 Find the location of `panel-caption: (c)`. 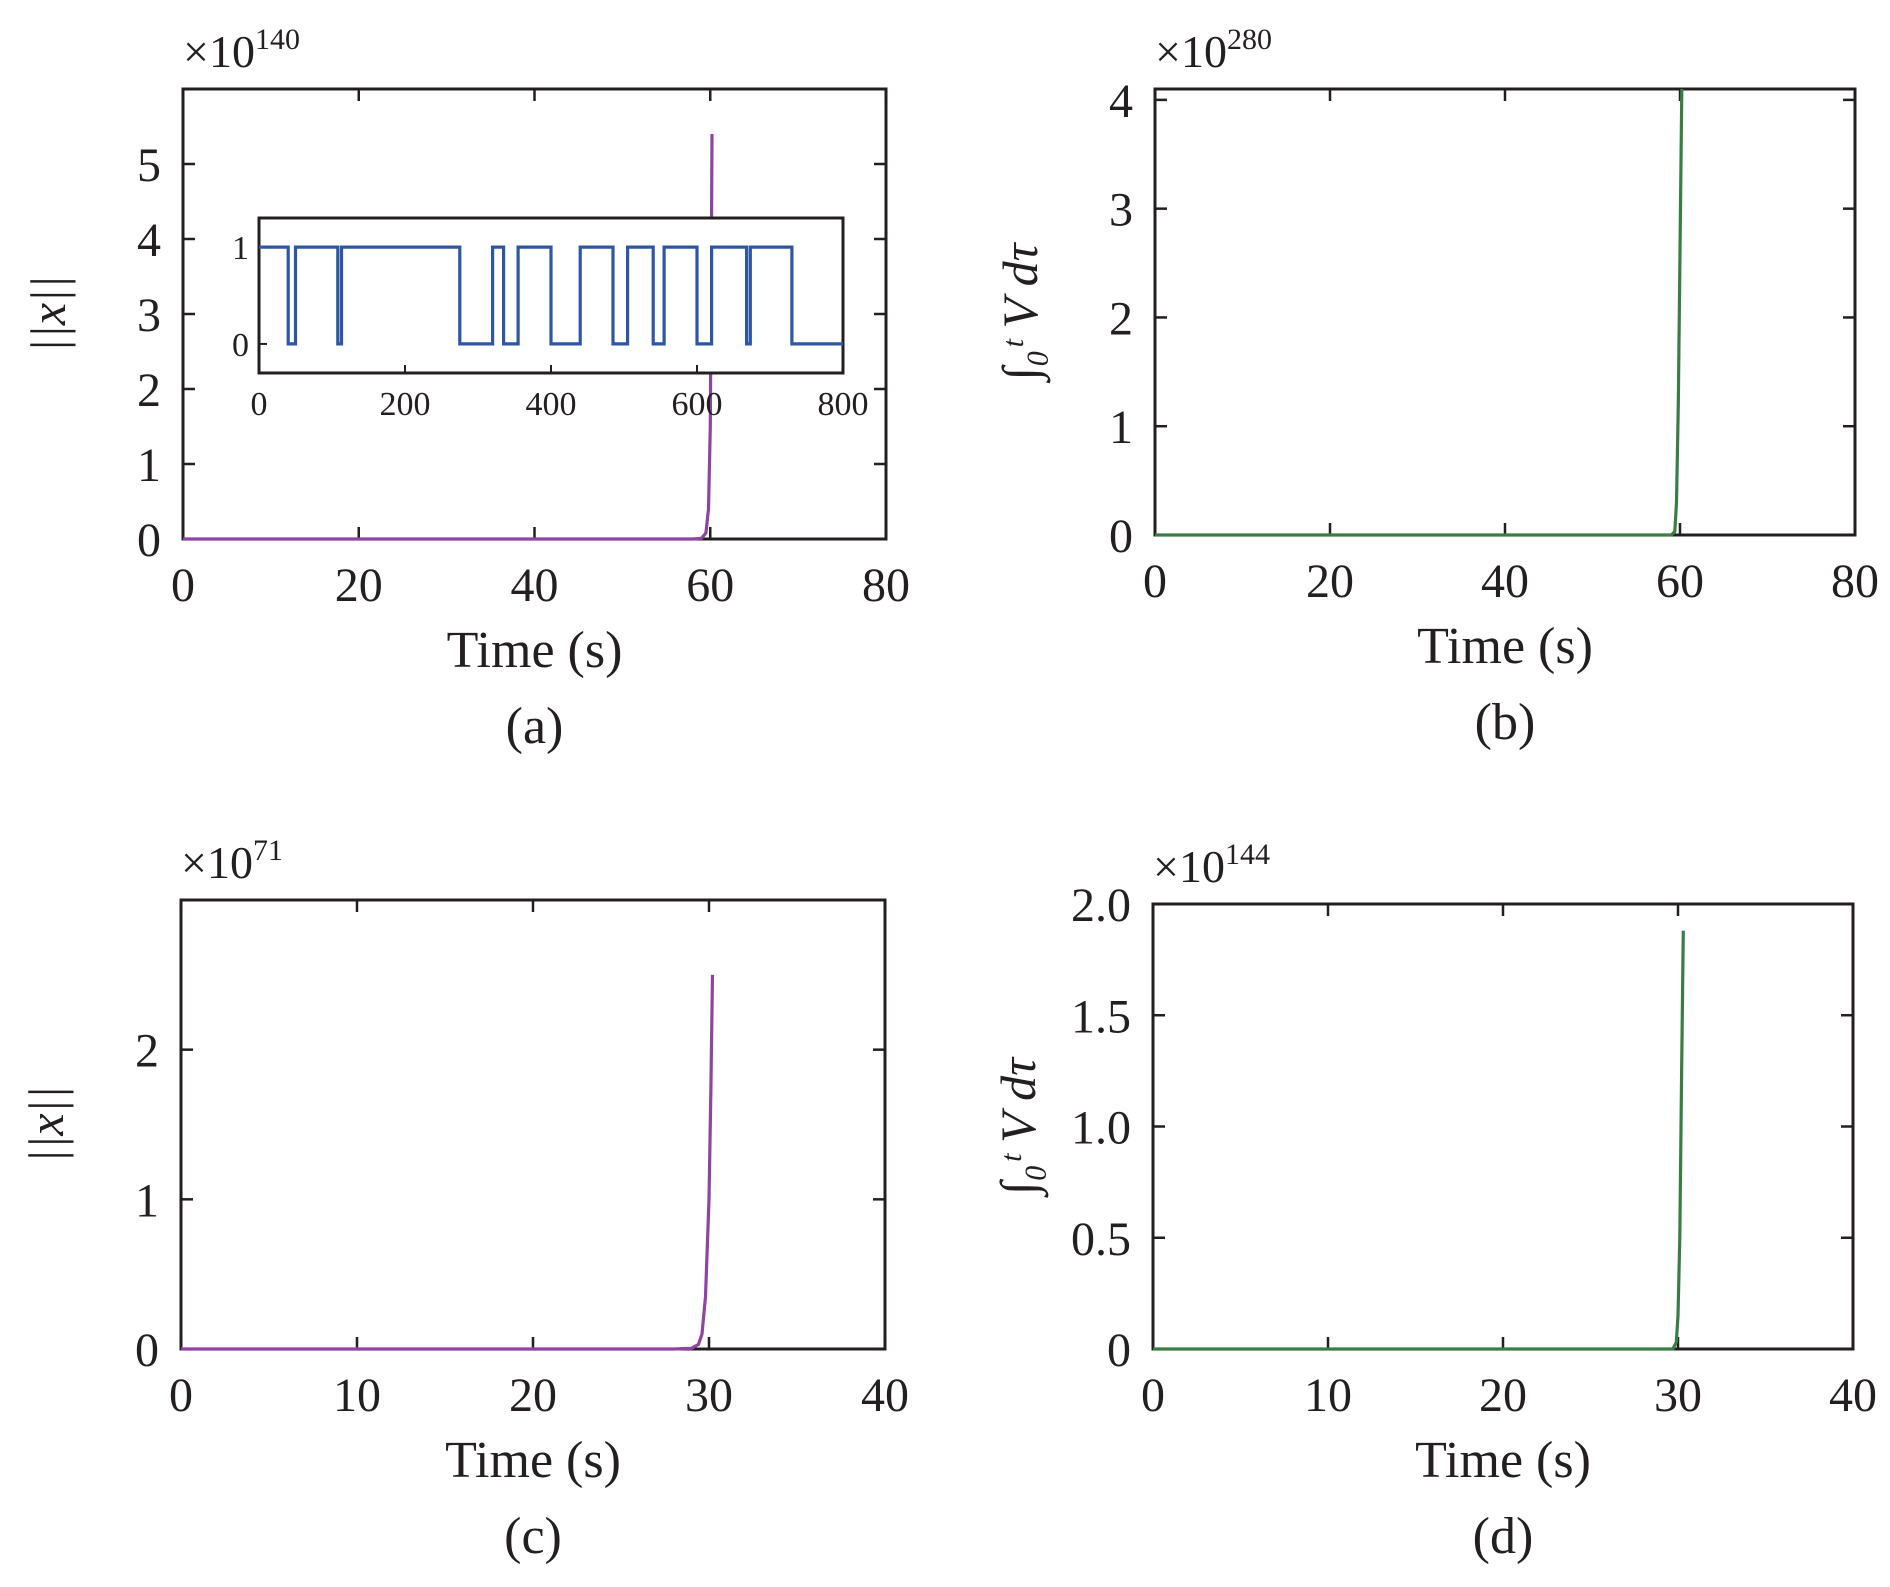

panel-caption: (c) is located at coordinates (533, 1536).